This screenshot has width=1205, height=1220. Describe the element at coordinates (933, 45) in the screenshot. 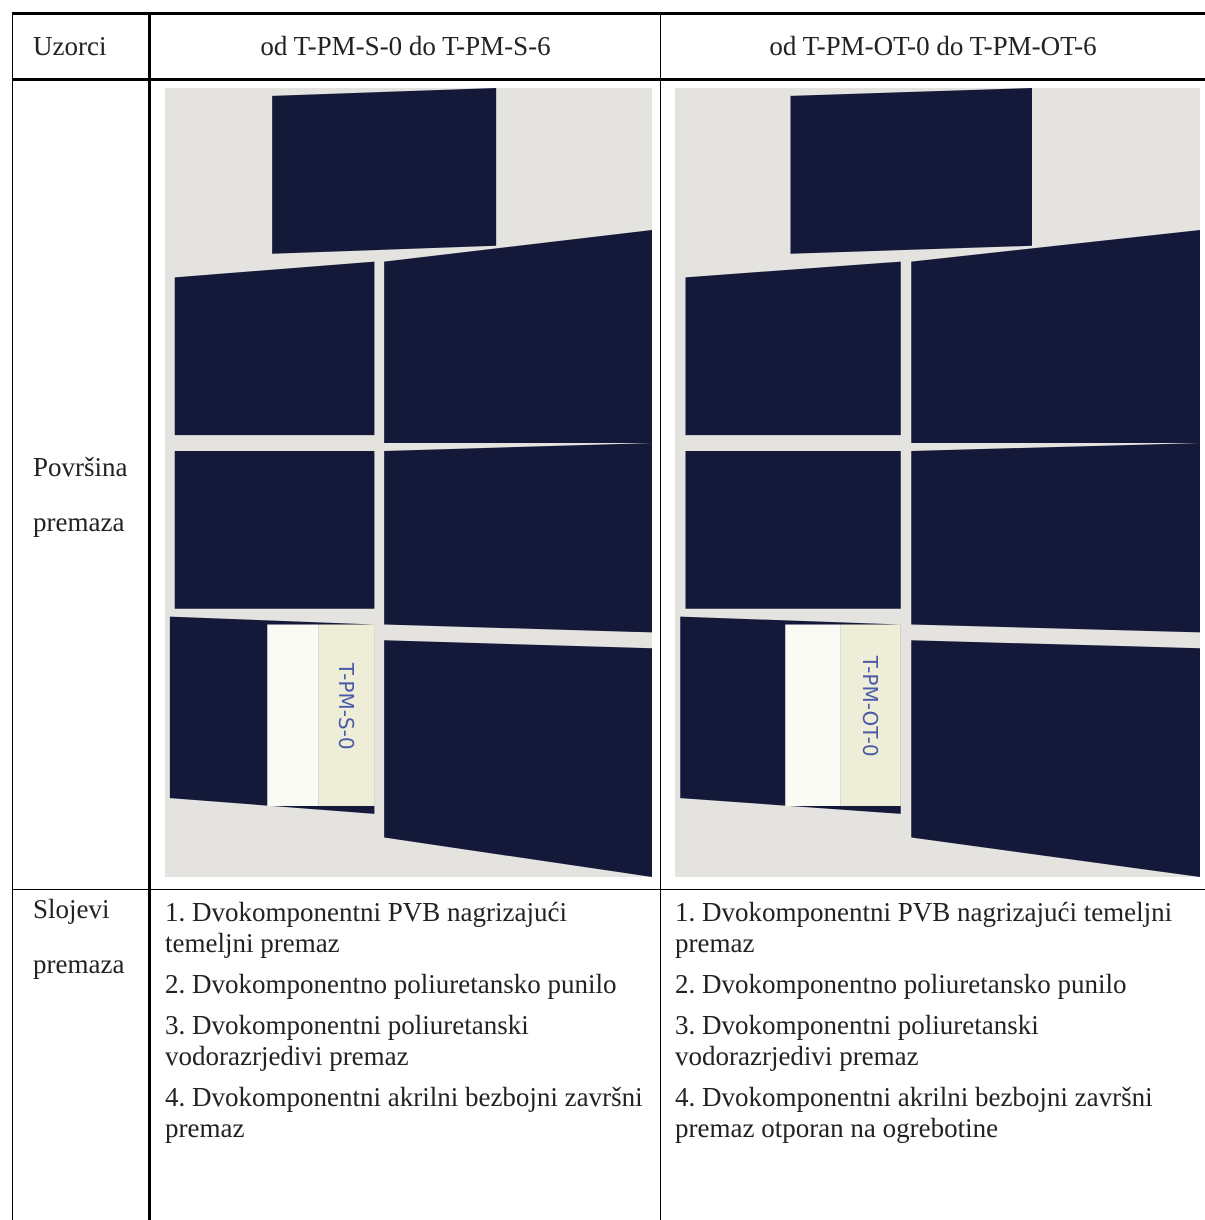

I see `header-cell: od T-PM-OT-0 do T-PM-OT-6` at that location.